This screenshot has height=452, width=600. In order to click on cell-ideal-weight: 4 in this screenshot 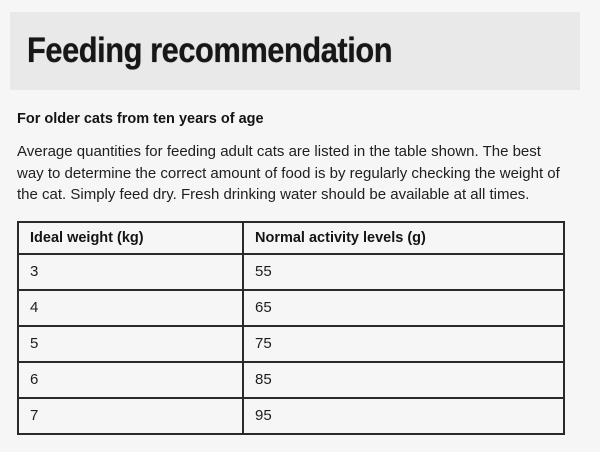, I will do `click(130, 307)`.